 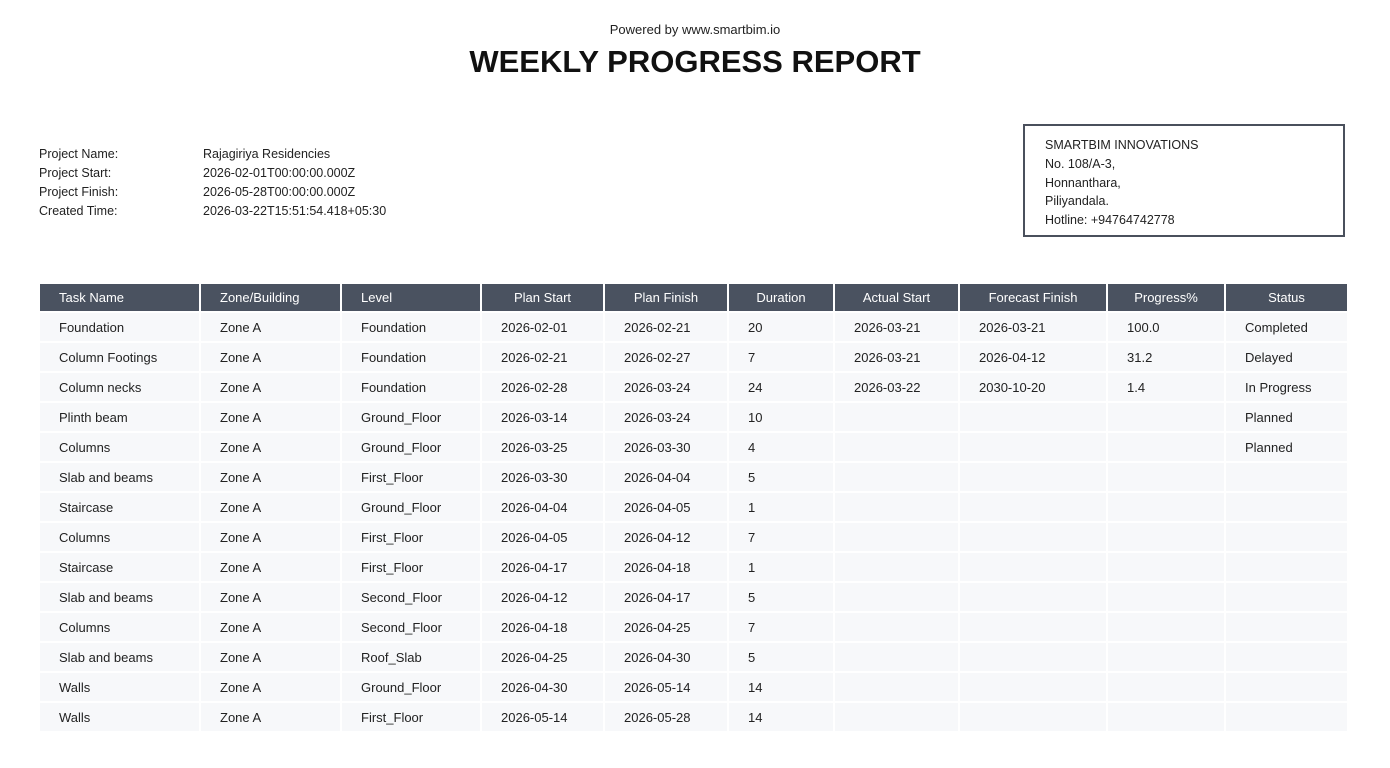 I want to click on table-cell: 100.0, so click(x=1166, y=327).